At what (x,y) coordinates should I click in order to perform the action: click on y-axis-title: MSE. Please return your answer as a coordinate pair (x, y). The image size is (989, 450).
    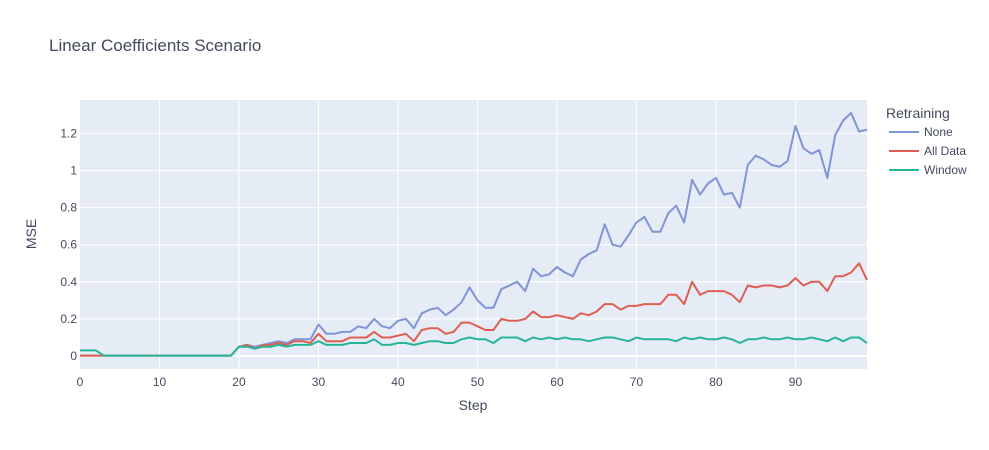
    Looking at the image, I should click on (31, 234).